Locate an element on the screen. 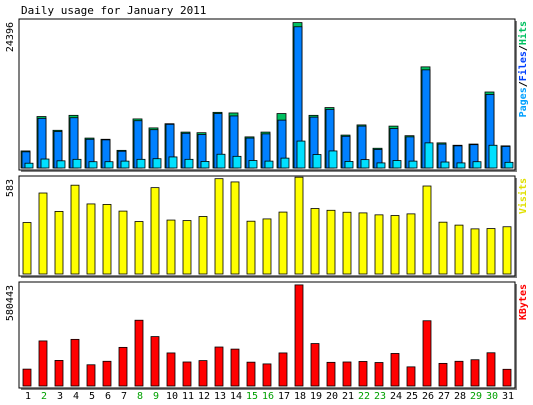 The width and height of the screenshot is (533, 405). x-tick-label-day-16: 16 is located at coordinates (268, 396).